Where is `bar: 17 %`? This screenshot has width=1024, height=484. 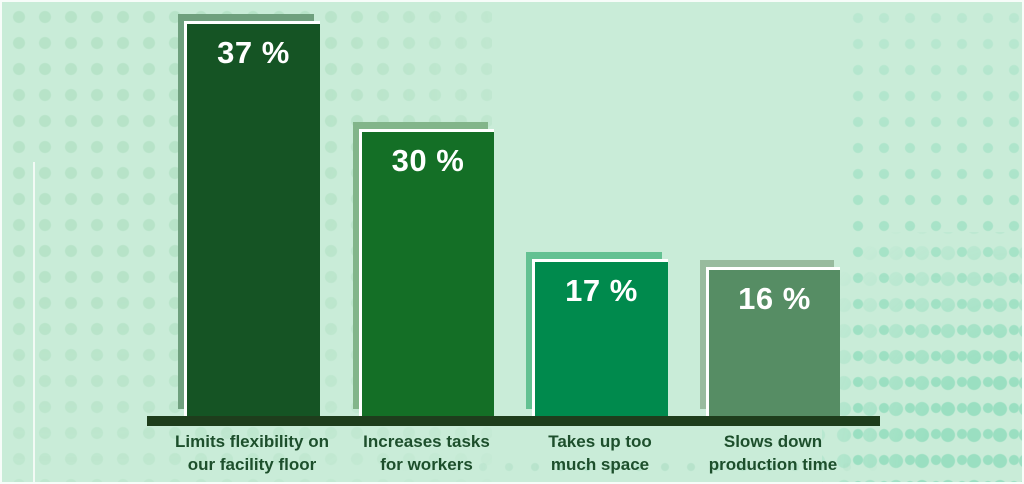 bar: 17 % is located at coordinates (600, 337).